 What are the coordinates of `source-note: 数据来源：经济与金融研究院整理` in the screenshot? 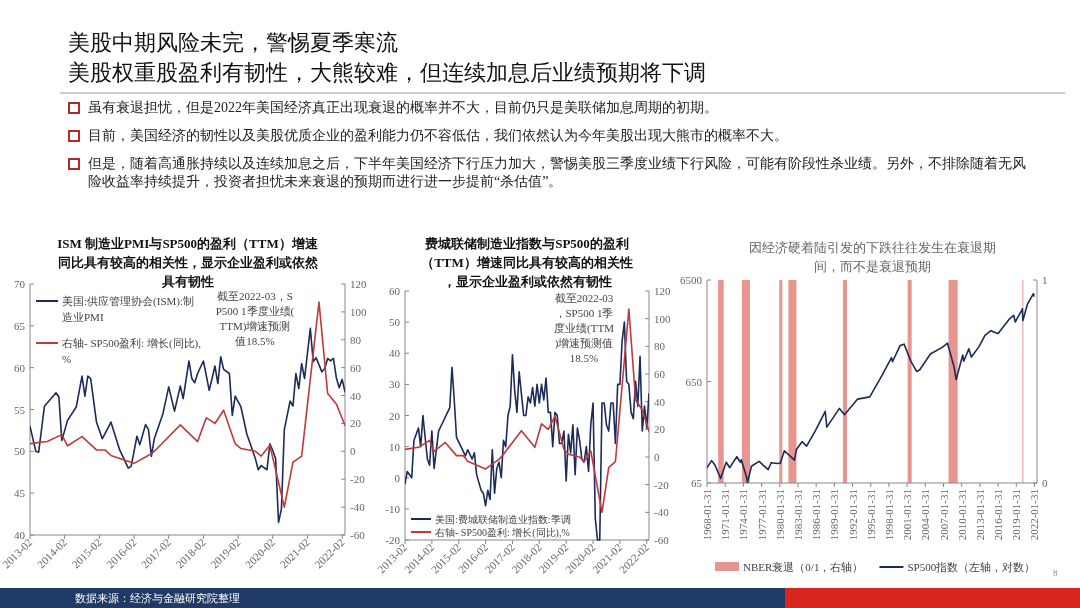 It's located at (157, 598).